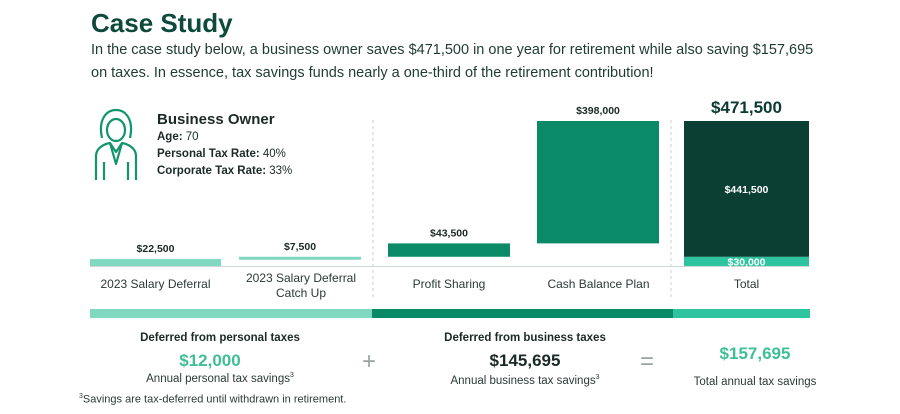  I want to click on total-band, so click(741, 313).